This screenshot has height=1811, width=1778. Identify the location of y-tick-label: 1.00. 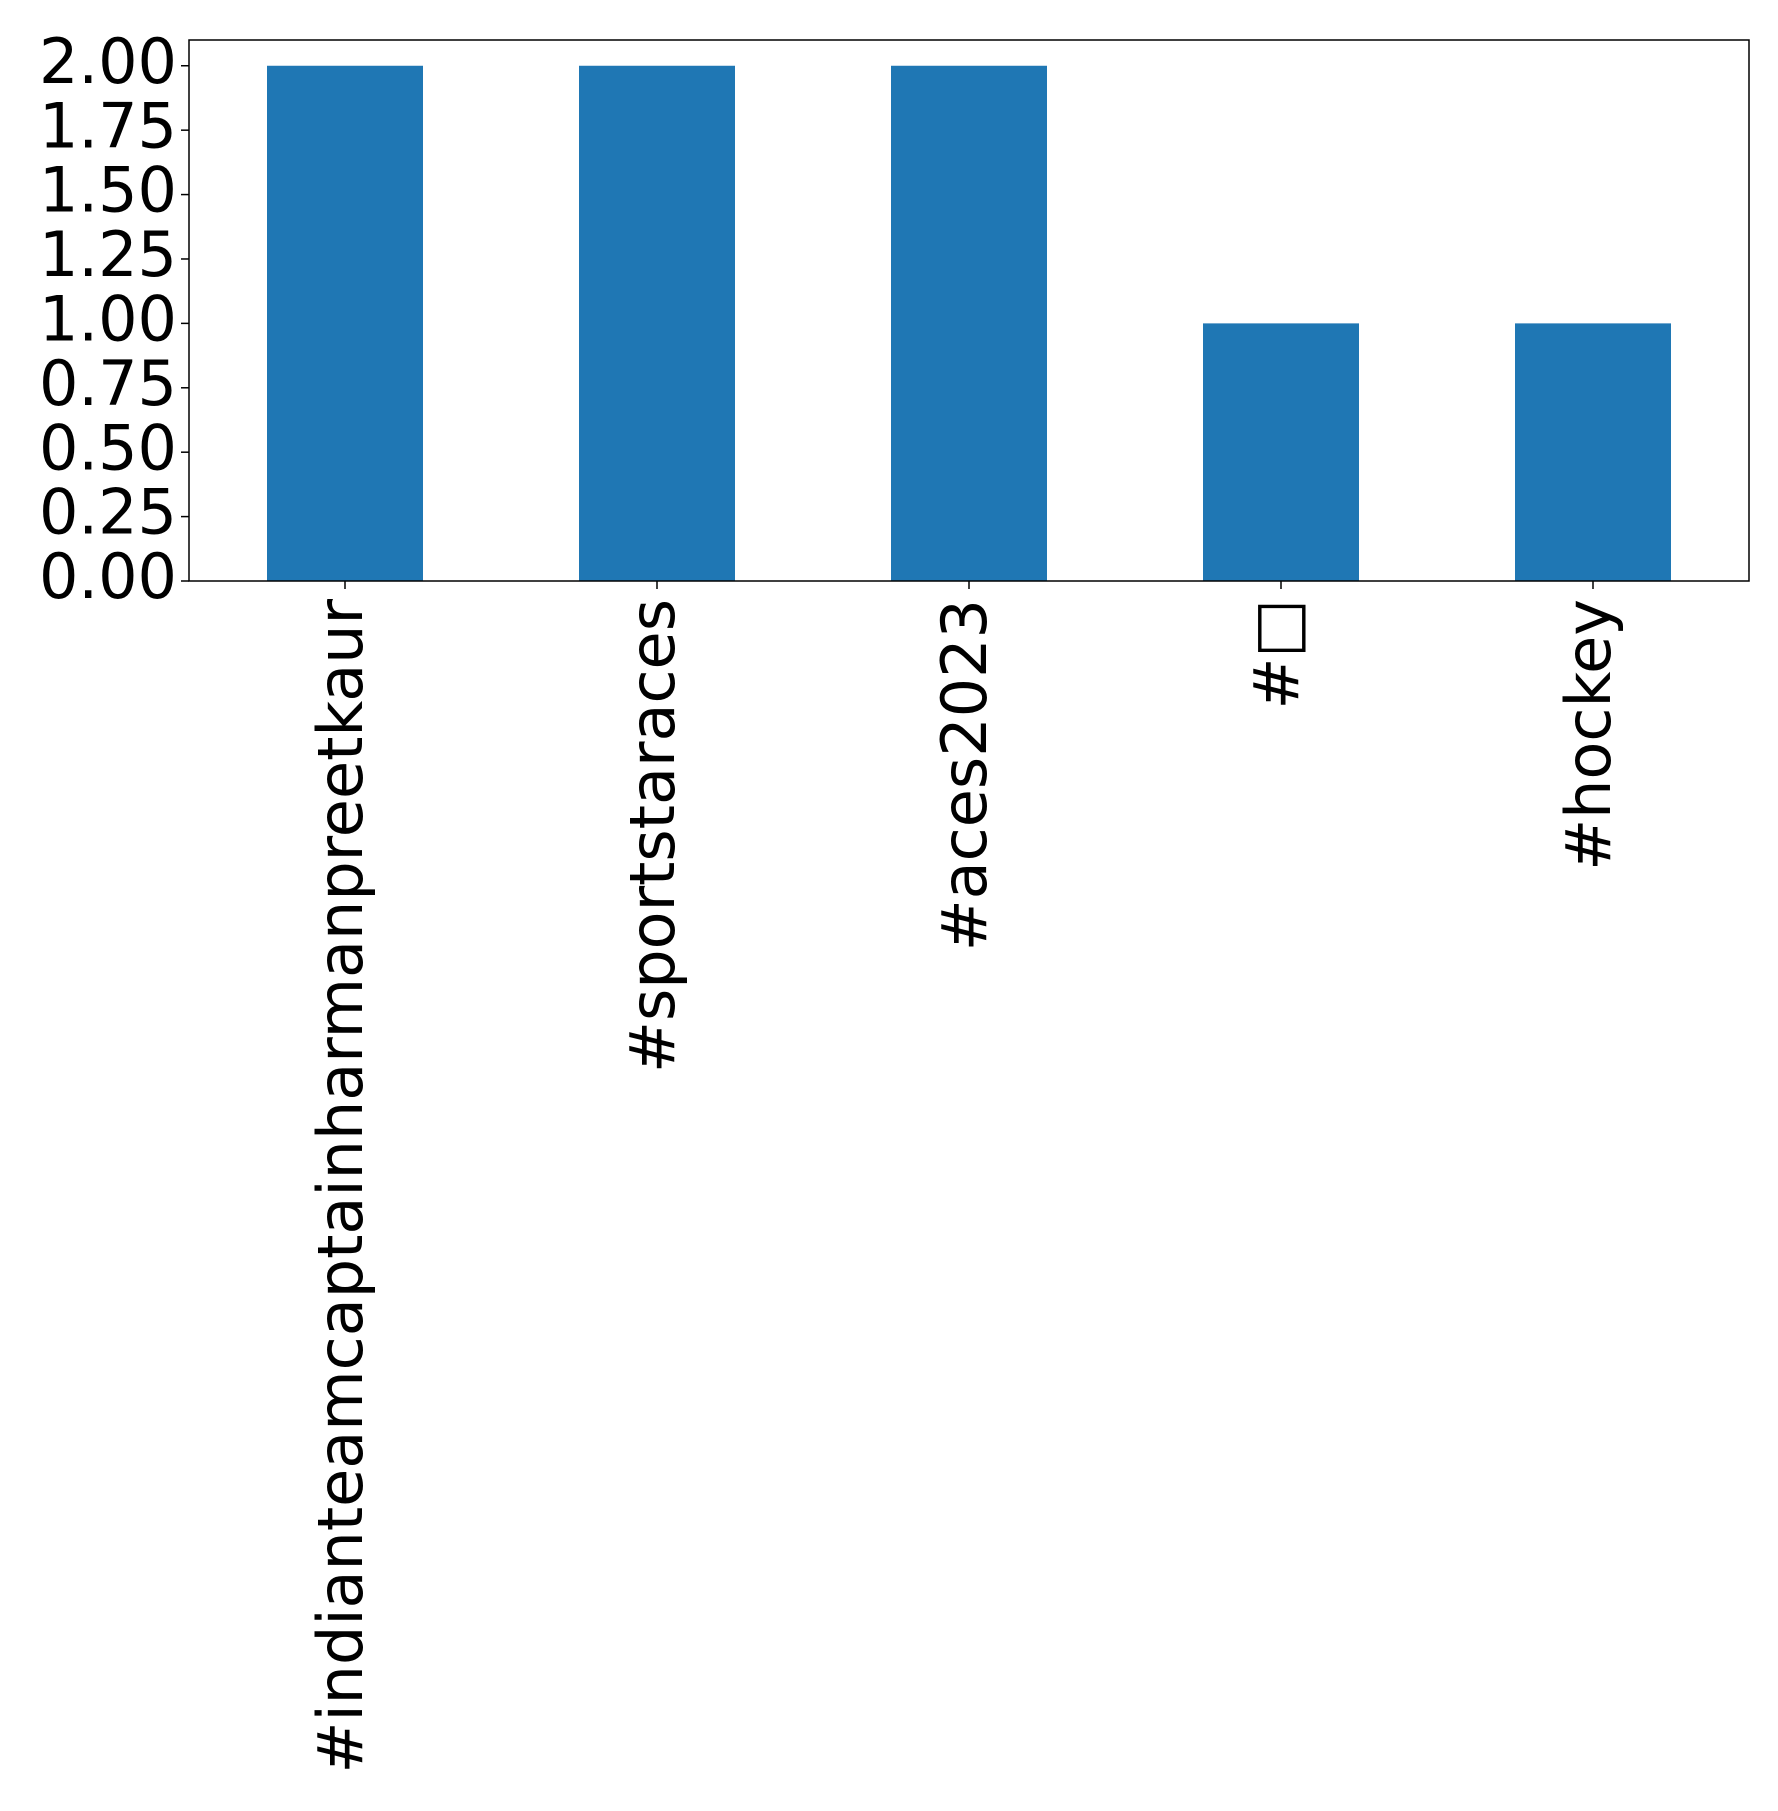
(108, 318).